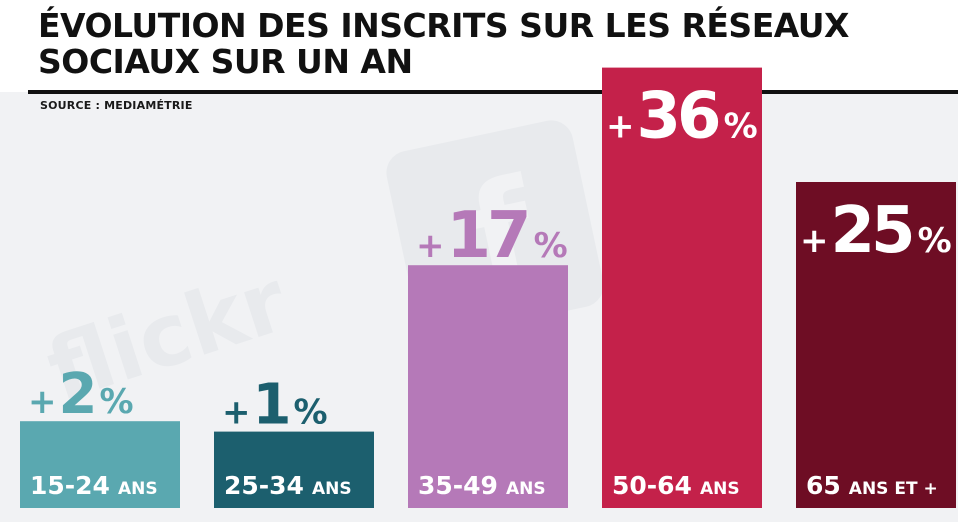 The image size is (958, 522). I want to click on category-number: 65, so click(823, 485).